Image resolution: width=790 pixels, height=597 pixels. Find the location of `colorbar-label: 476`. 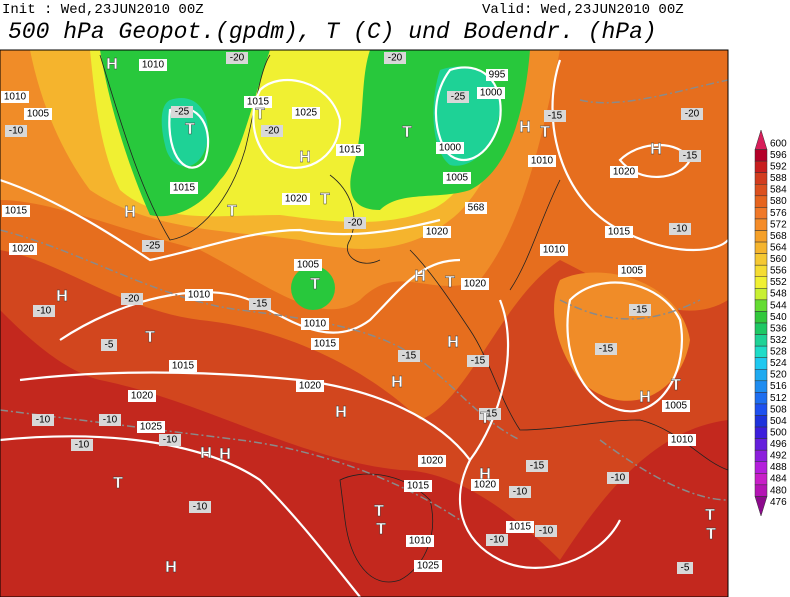

colorbar-label: 476 is located at coordinates (778, 502).